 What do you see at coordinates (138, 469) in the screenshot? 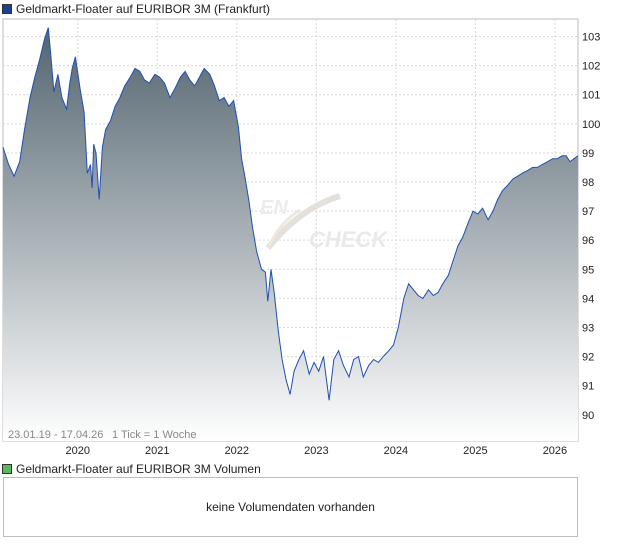
I see `volume-chart-title: Geldmarkt-Floater auf EURIBOR 3M Volumen` at bounding box center [138, 469].